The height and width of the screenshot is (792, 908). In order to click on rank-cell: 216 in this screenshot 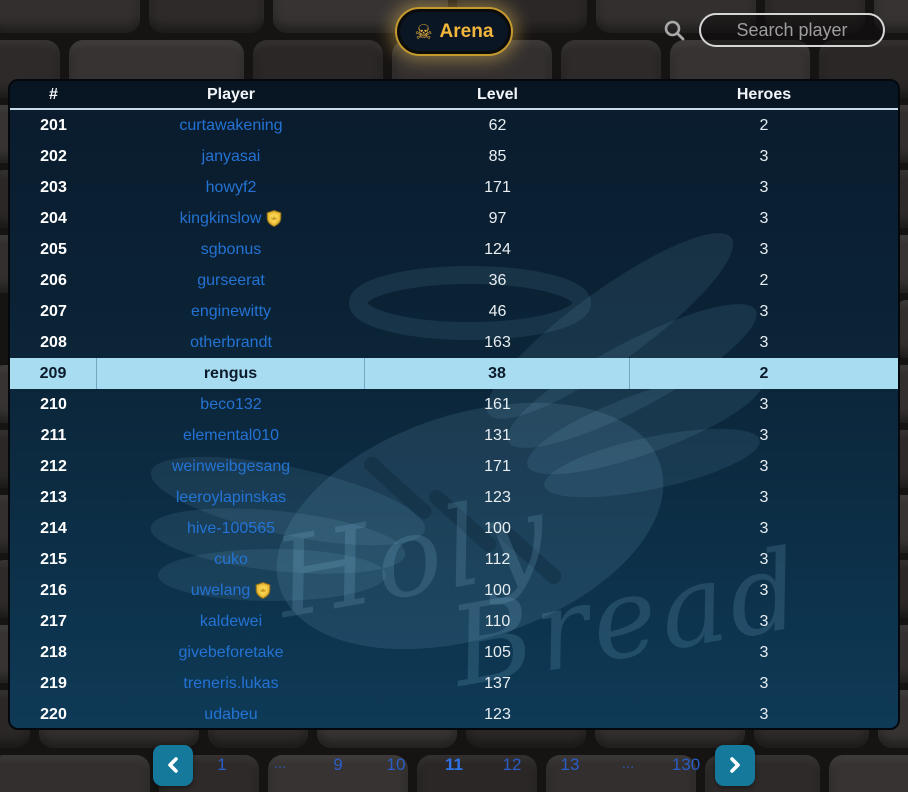, I will do `click(53, 590)`.